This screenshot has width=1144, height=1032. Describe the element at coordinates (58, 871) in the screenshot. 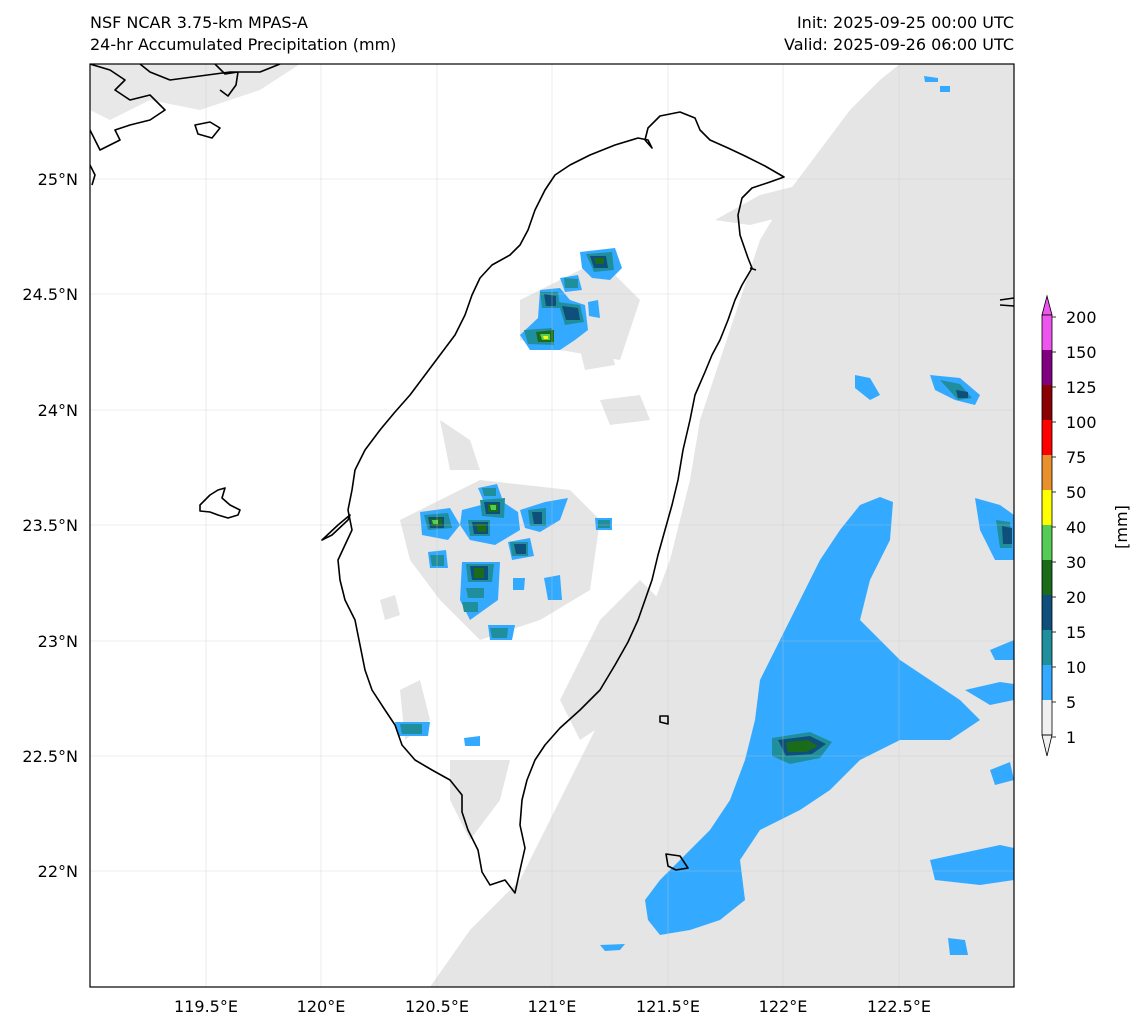

I see `y-tick-label: 22°N` at that location.